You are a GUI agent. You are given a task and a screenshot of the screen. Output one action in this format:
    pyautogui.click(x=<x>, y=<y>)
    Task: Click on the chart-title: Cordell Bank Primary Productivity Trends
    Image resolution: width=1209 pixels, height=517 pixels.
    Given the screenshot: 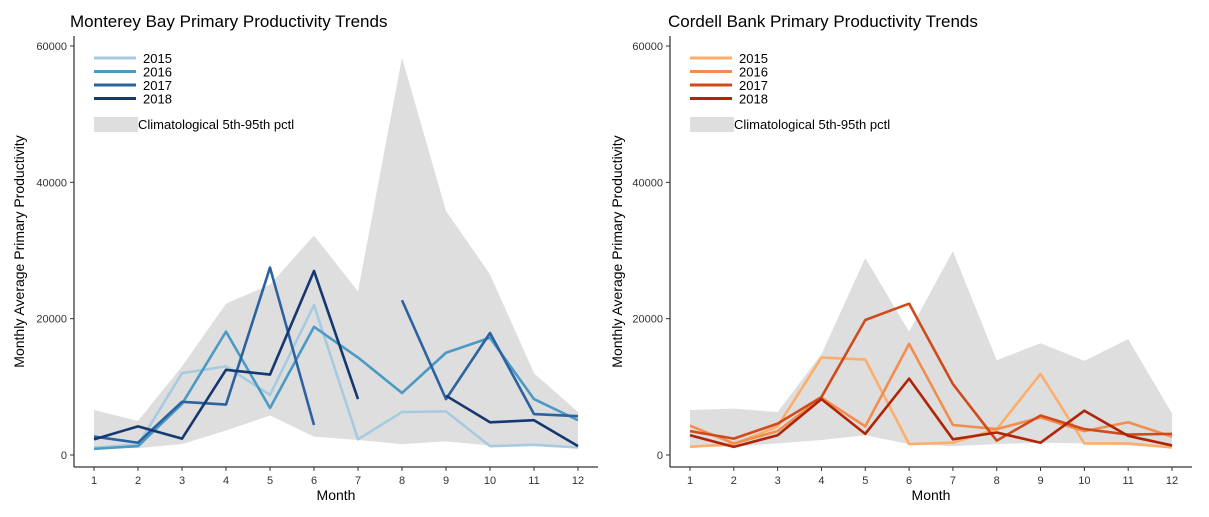 What is the action you would take?
    pyautogui.click(x=823, y=21)
    